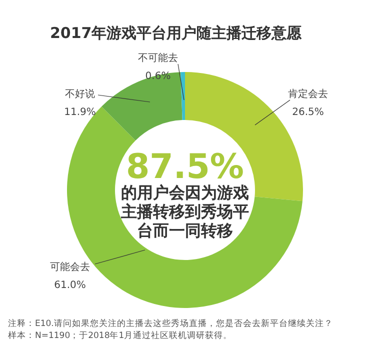 Image resolution: width=366 pixels, height=356 pixels. Describe the element at coordinates (70, 267) in the screenshot. I see `slice-label: 可能会去` at that location.